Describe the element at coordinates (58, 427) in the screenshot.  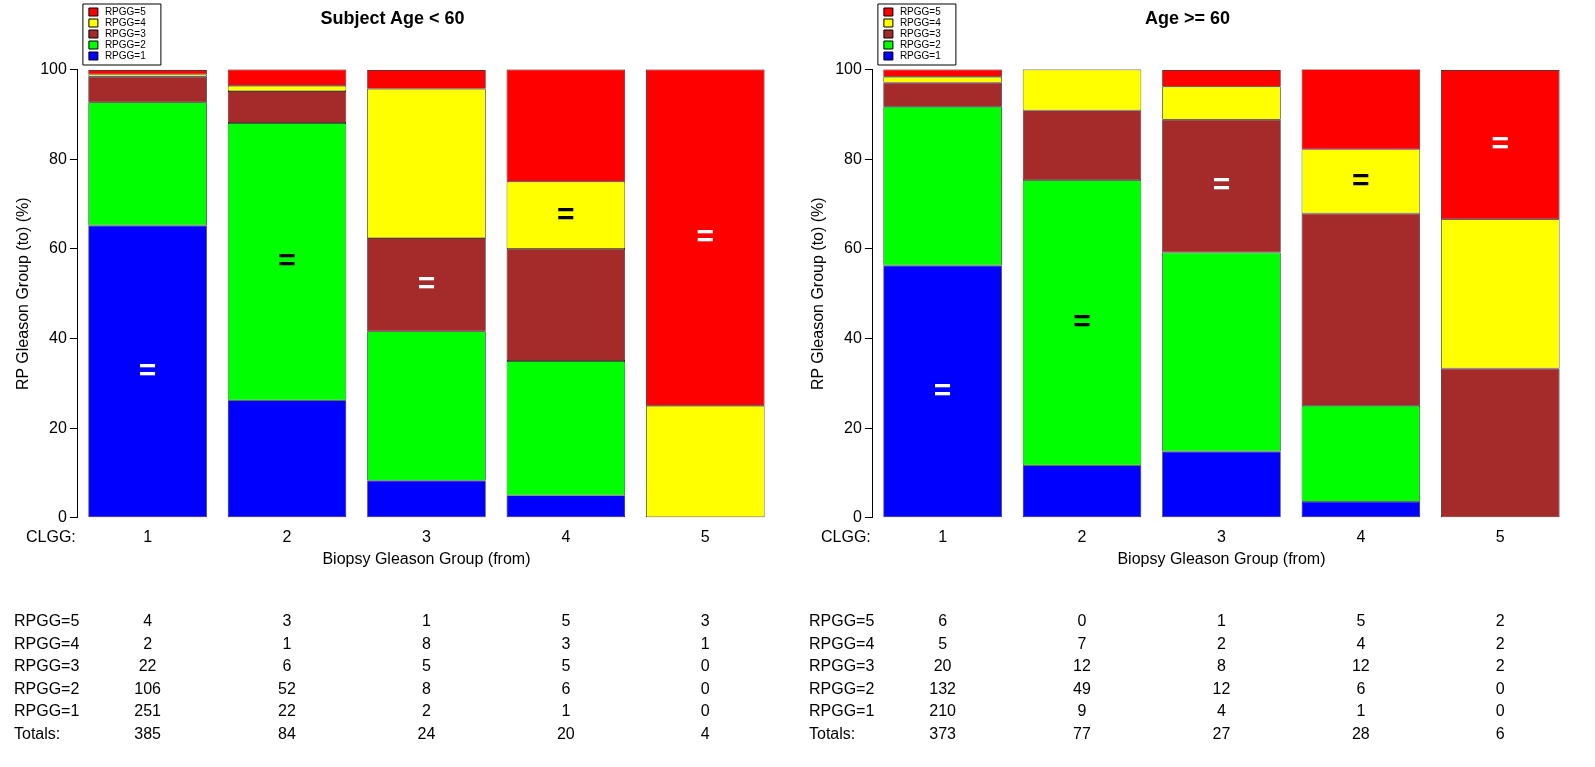
I see `y-tick-label: 20` at that location.